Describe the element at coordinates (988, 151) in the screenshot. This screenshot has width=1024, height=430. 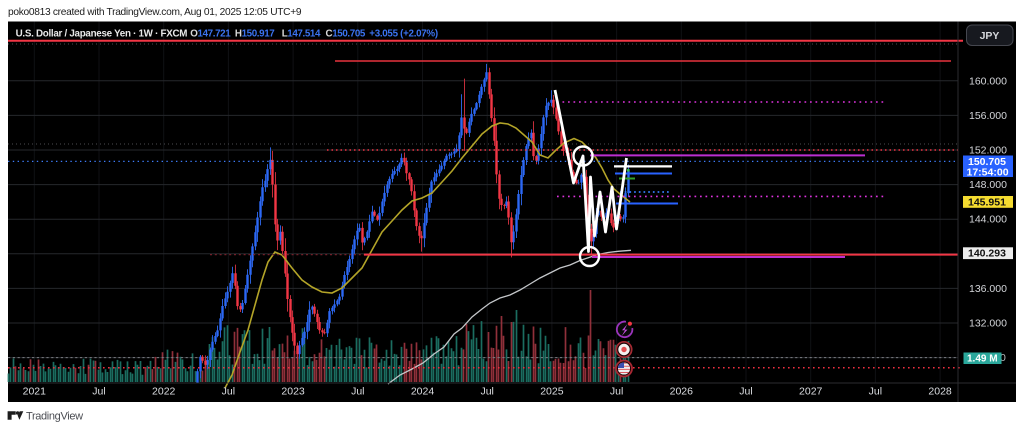
I see `svg-text: 152.000` at that location.